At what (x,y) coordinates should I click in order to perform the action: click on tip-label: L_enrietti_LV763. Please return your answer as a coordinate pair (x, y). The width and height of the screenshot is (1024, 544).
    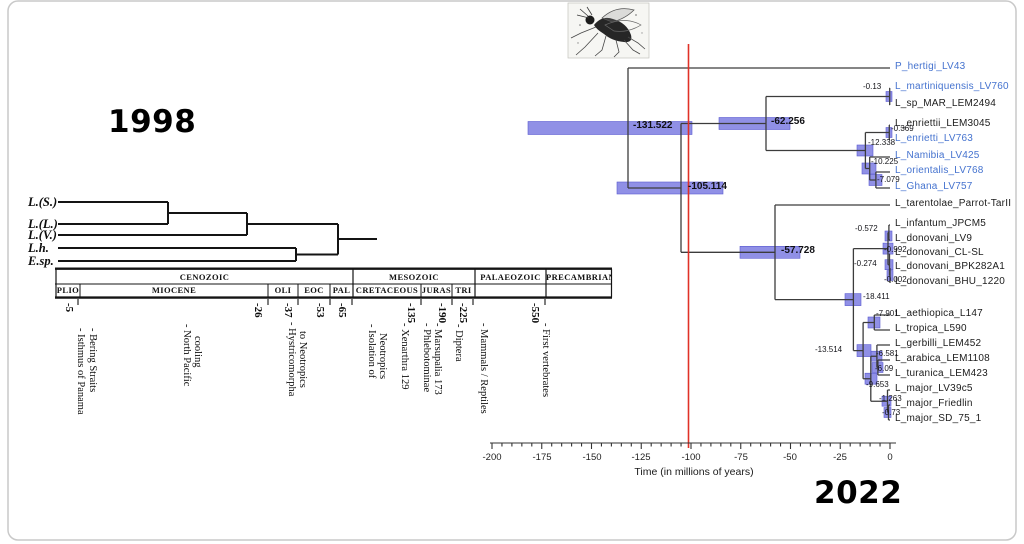
    Looking at the image, I should click on (934, 138).